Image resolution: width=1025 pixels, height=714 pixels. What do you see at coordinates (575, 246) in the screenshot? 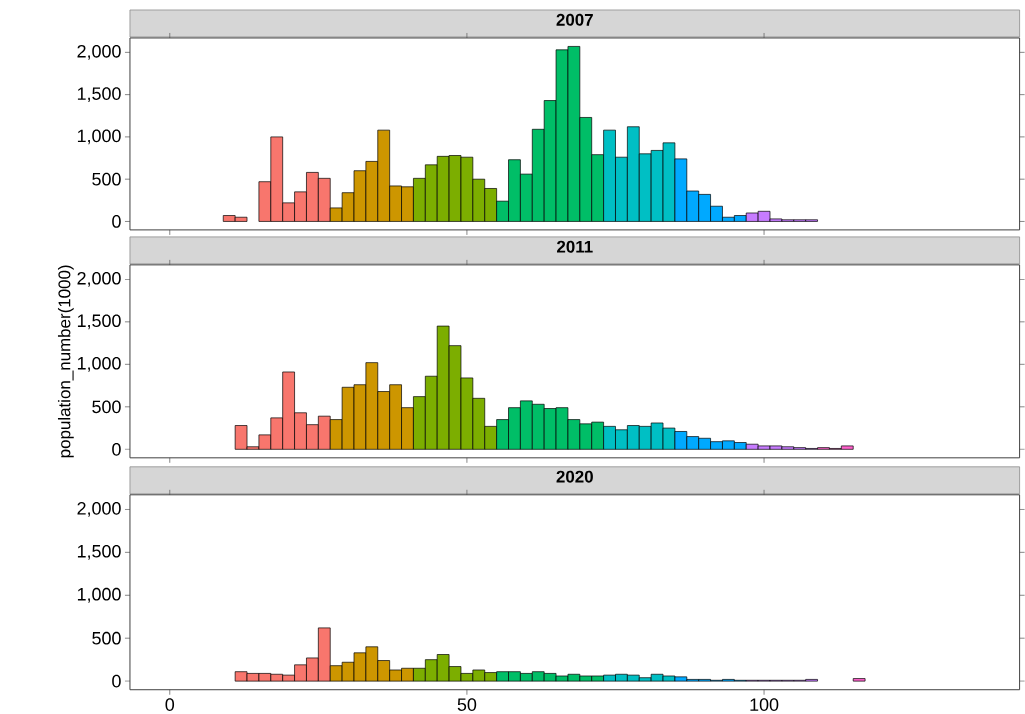
I see `chart-title: 2011` at bounding box center [575, 246].